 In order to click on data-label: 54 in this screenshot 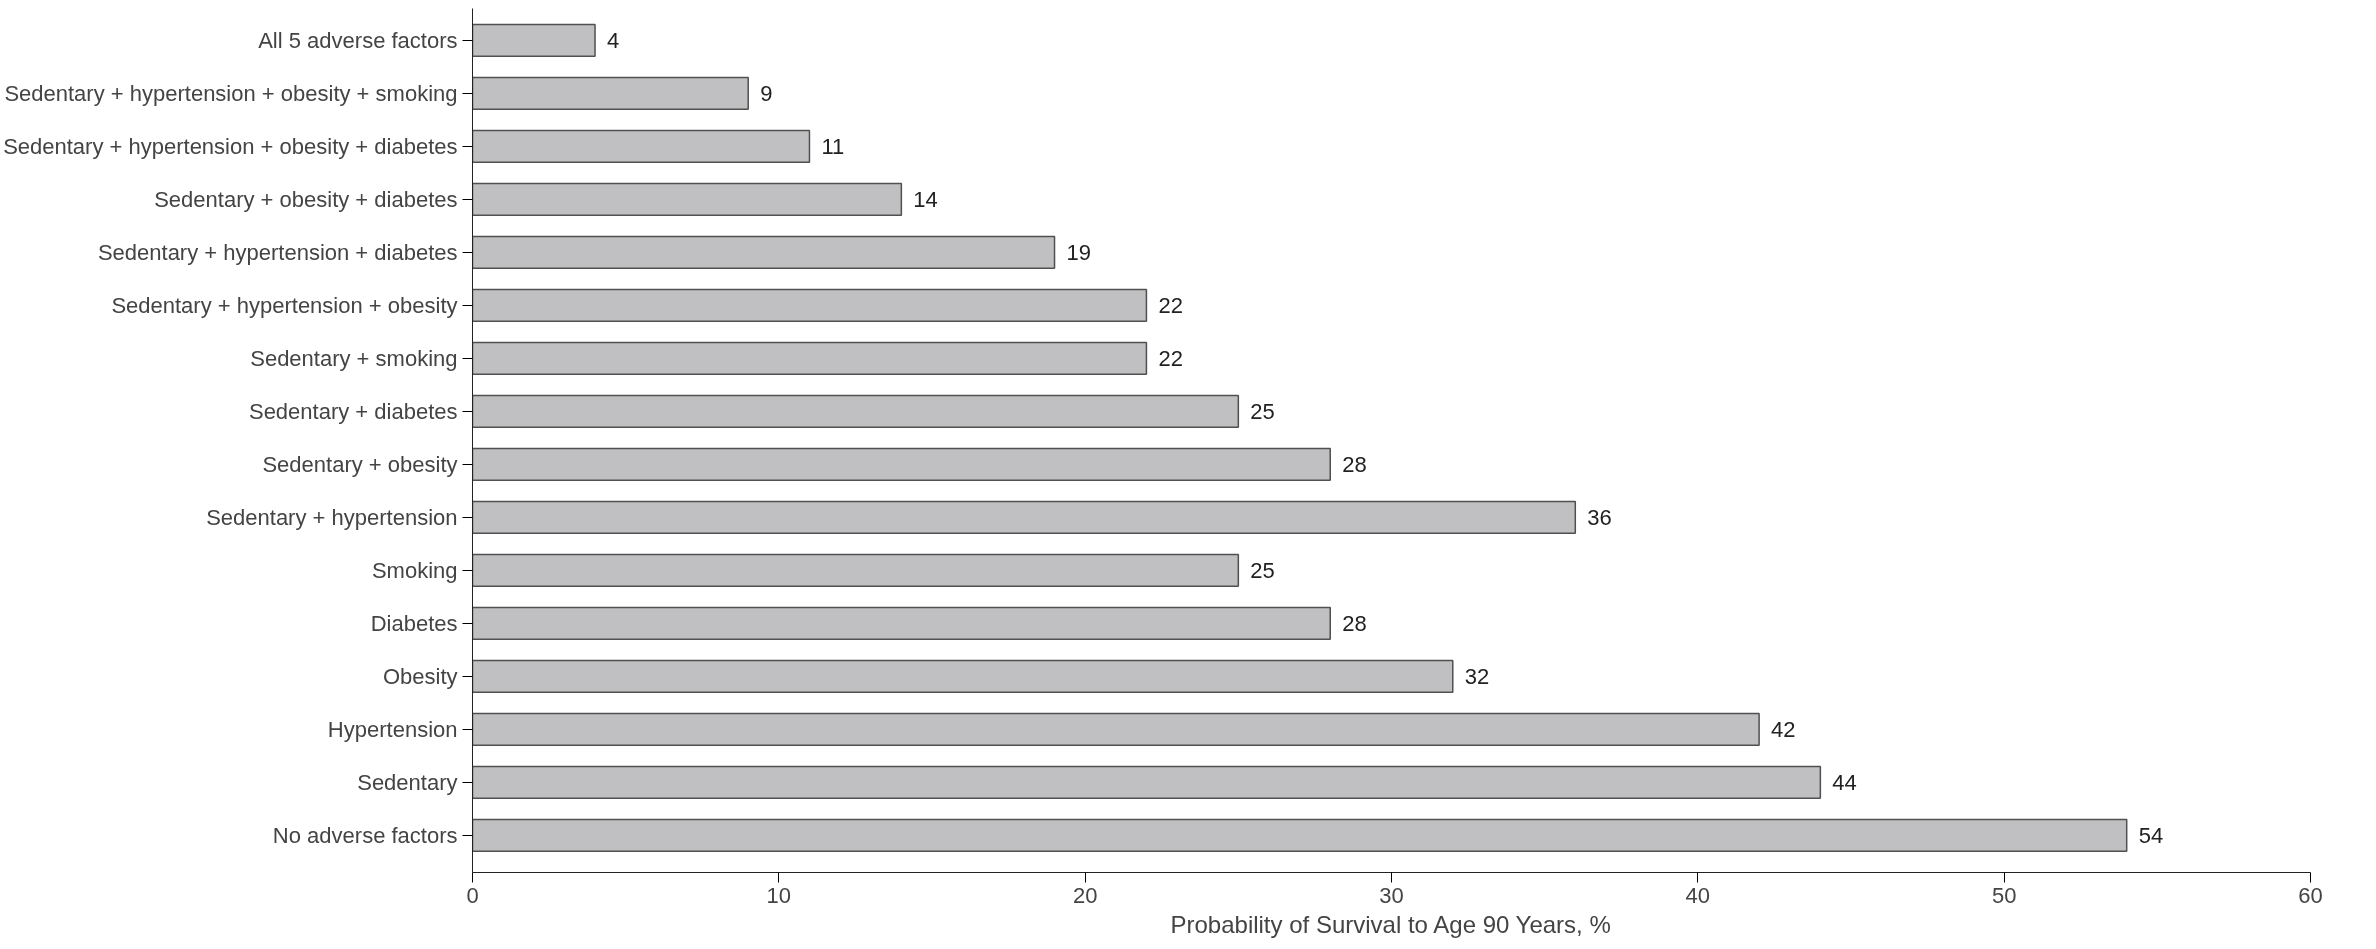, I will do `click(2151, 835)`.